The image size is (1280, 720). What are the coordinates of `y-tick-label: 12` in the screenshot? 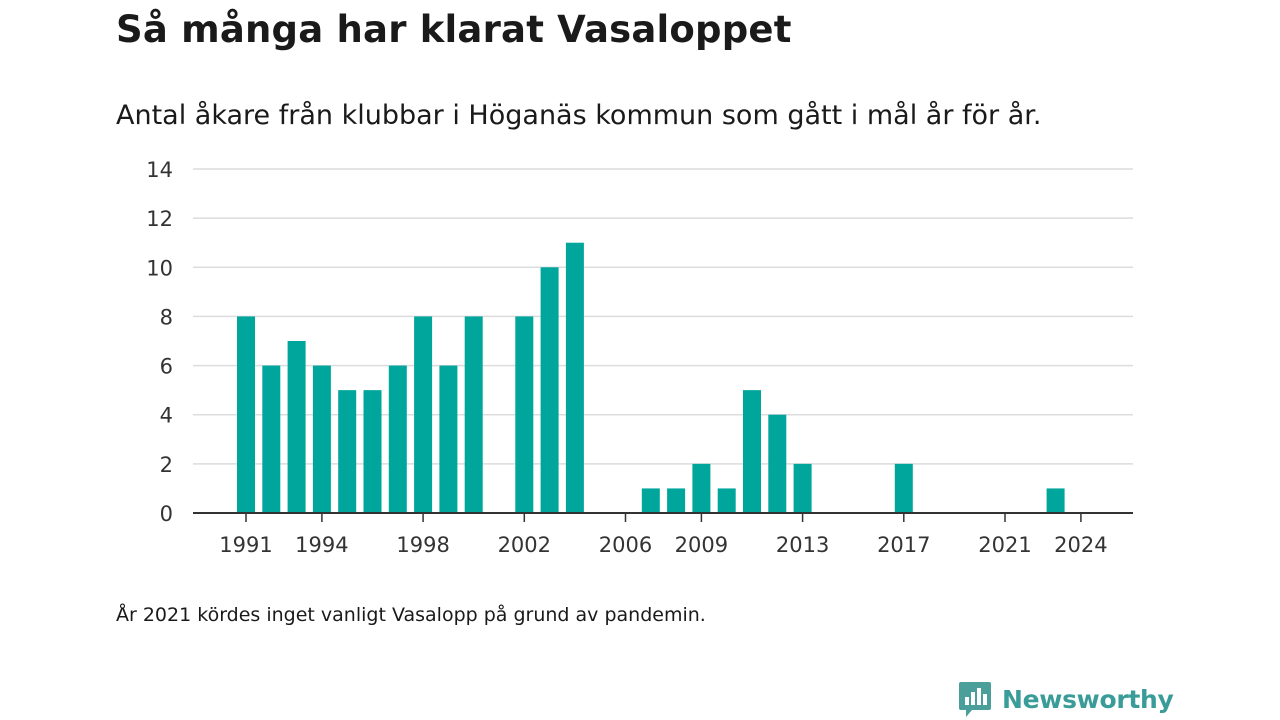 It's located at (159, 219).